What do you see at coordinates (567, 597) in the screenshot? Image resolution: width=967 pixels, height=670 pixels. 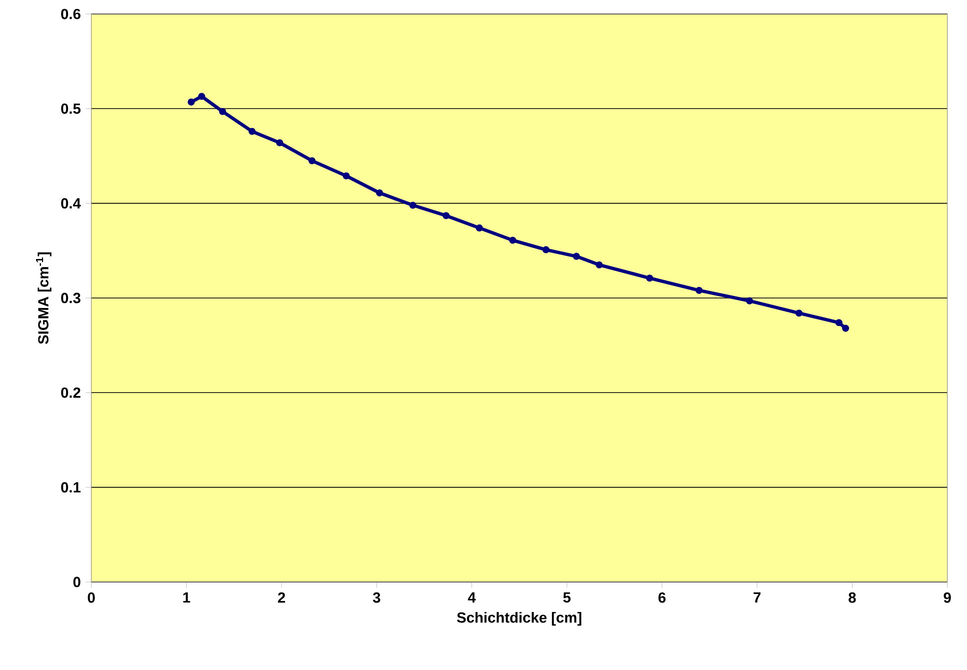 I see `x-tick-label: 5` at bounding box center [567, 597].